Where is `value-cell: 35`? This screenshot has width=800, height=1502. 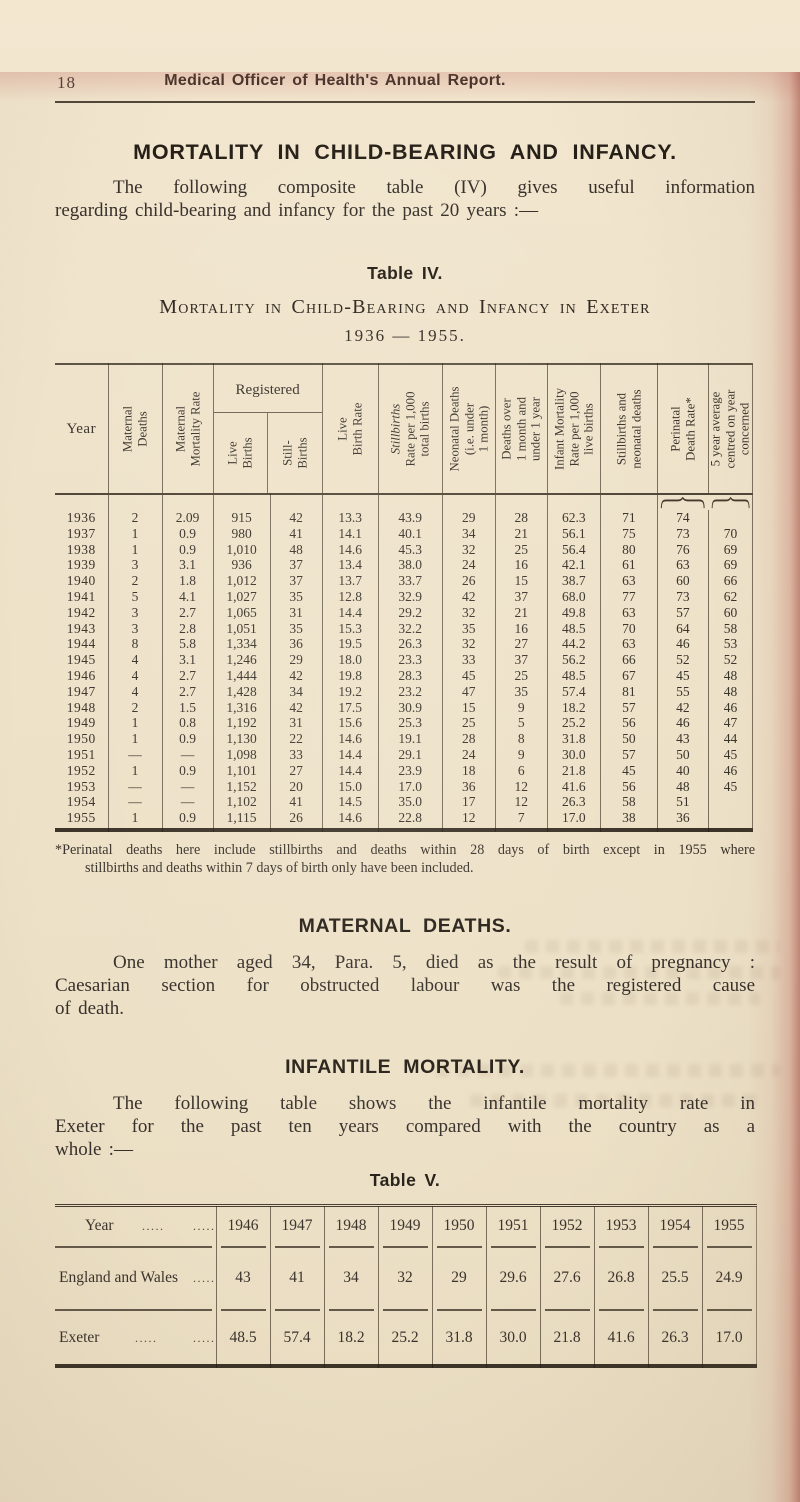
value-cell: 35 is located at coordinates (296, 596).